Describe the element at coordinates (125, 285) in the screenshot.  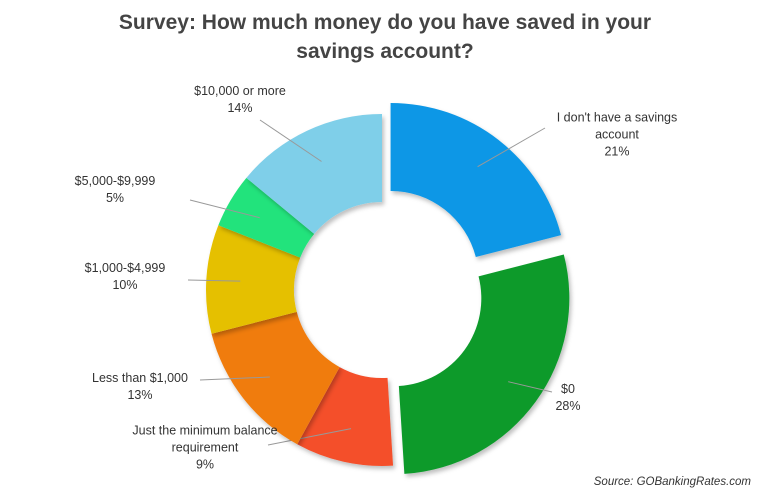
I see `value-label: 10%` at that location.